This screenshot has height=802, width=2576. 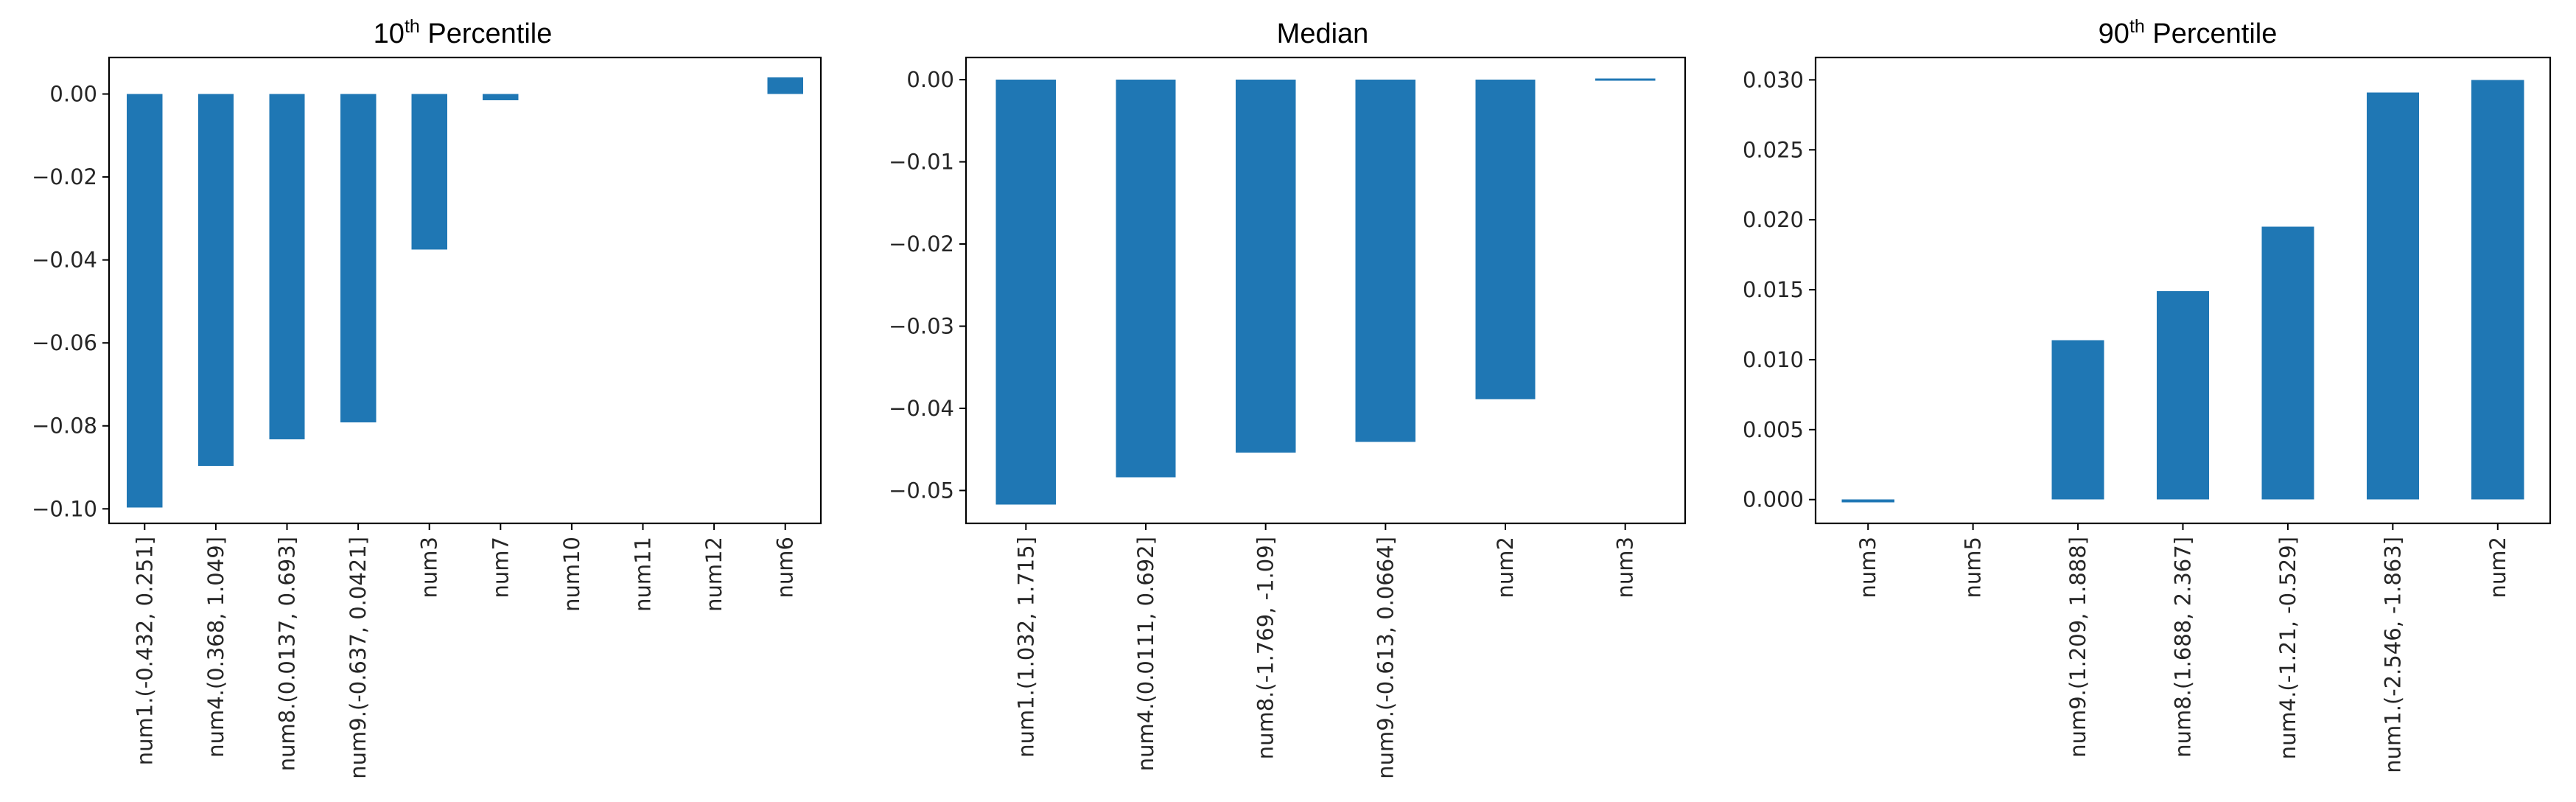 What do you see at coordinates (921, 163) in the screenshot?
I see `y-tick-label: −0.01` at bounding box center [921, 163].